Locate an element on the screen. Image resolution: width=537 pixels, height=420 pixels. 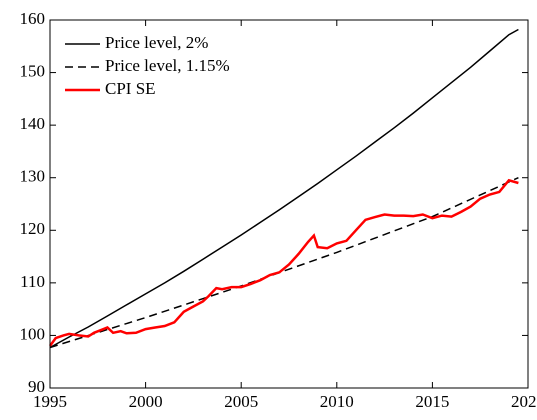
x-tick-label: 1995 is located at coordinates (50, 401).